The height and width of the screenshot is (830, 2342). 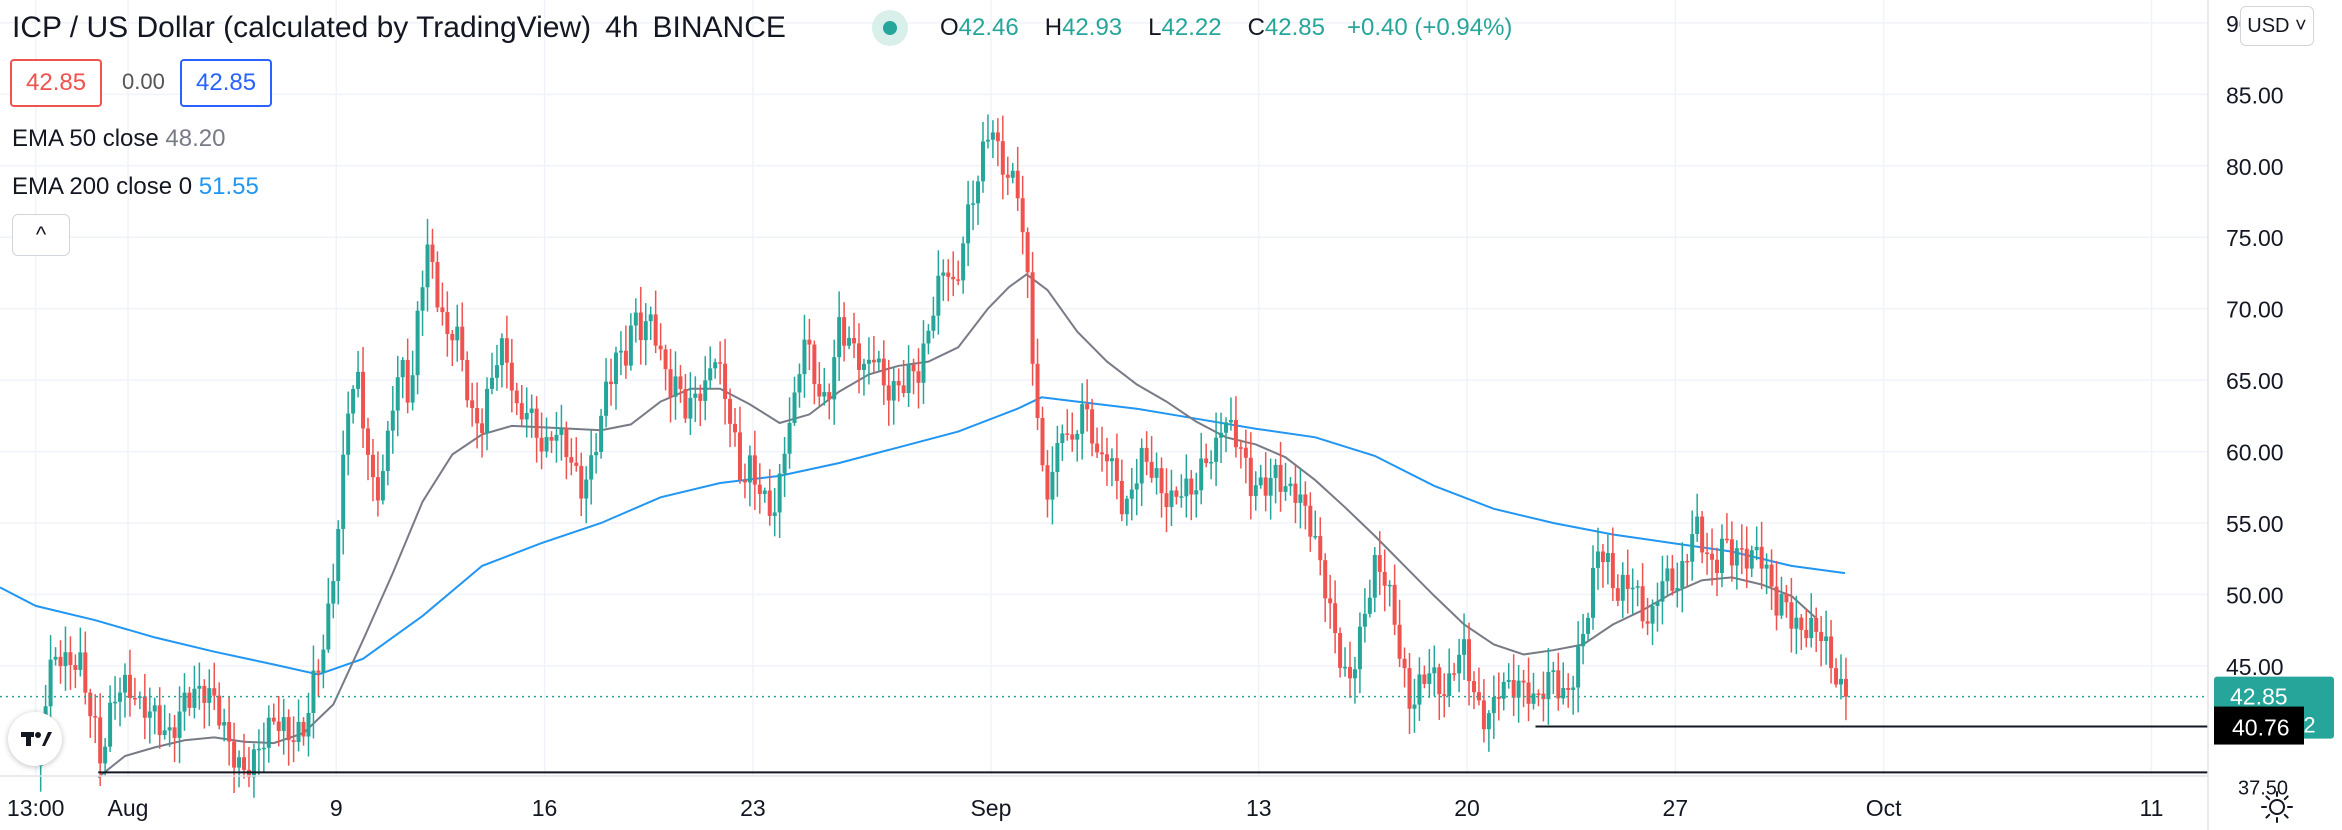 I want to click on price-tick-label: 45.00, so click(x=2255, y=667).